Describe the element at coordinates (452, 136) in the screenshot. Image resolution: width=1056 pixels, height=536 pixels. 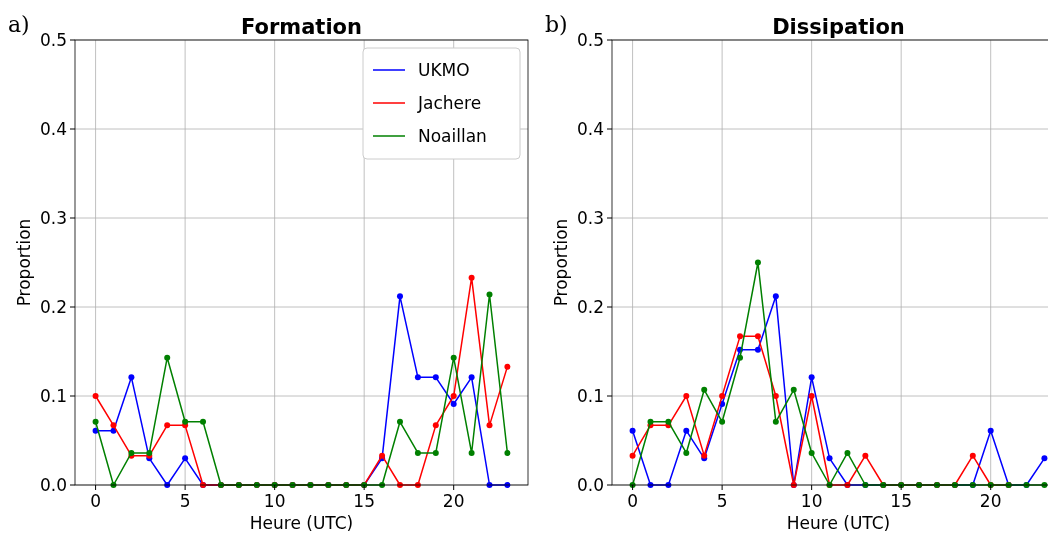
I see `legend-label: Noaillan` at that location.